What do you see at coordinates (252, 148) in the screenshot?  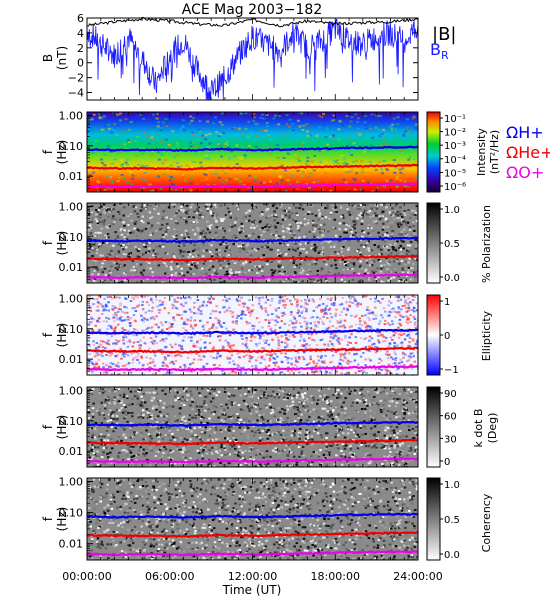 I see `gyrofreq-line-h_plus` at bounding box center [252, 148].